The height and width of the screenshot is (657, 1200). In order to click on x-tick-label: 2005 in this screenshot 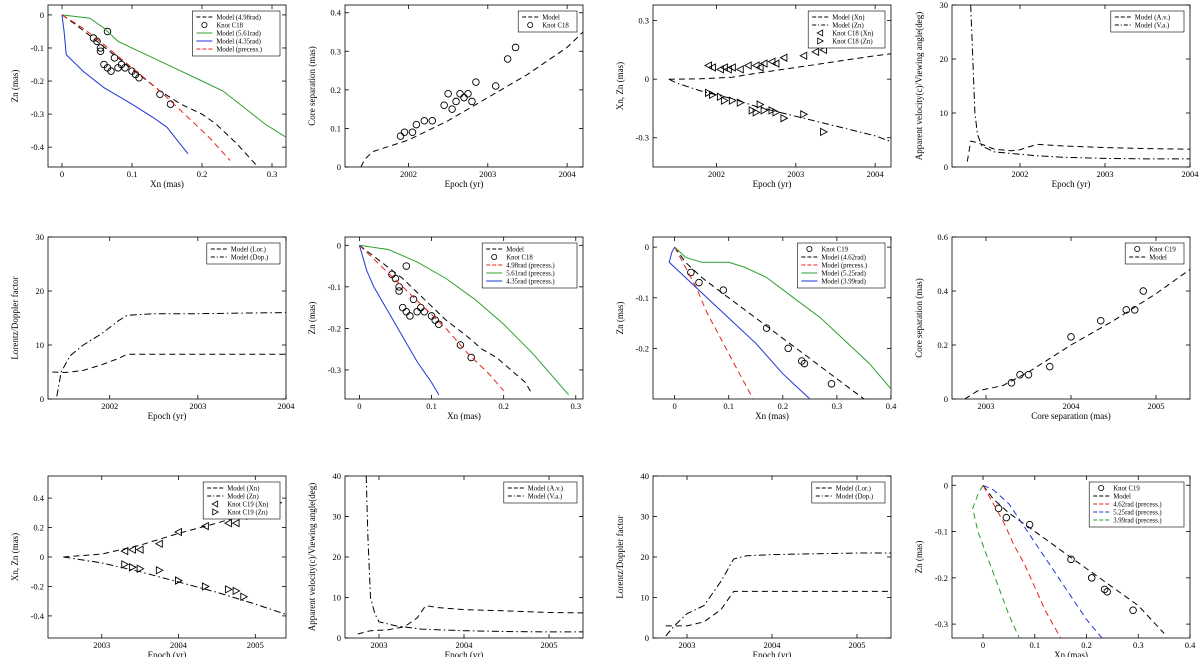, I will do `click(255, 645)`.